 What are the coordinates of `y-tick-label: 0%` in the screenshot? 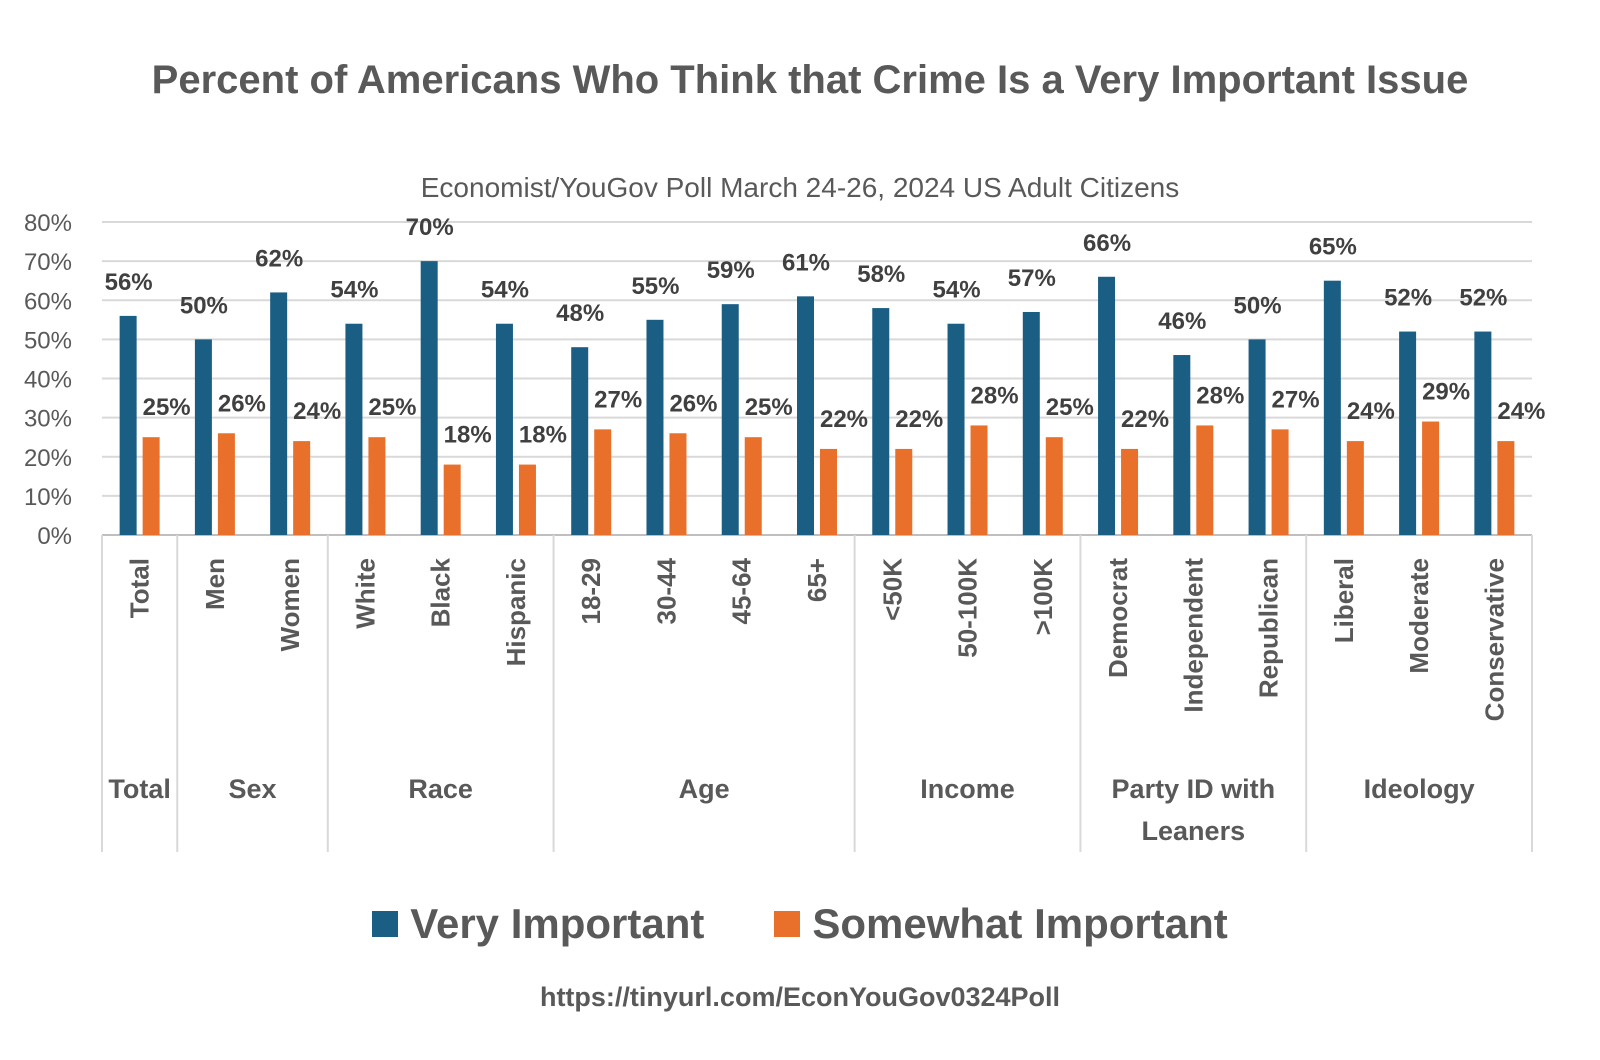 It's located at (54, 536).